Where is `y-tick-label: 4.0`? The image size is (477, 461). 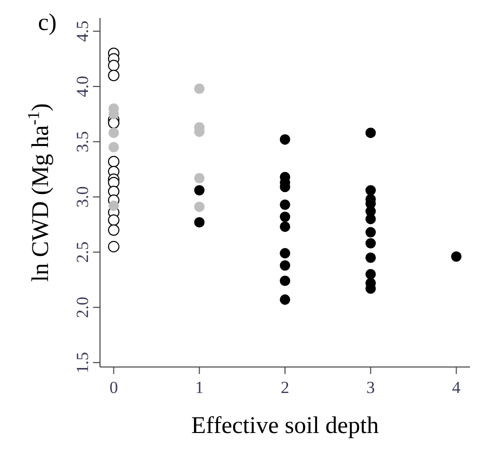
y-tick-label: 4.0 is located at coordinates (82, 87).